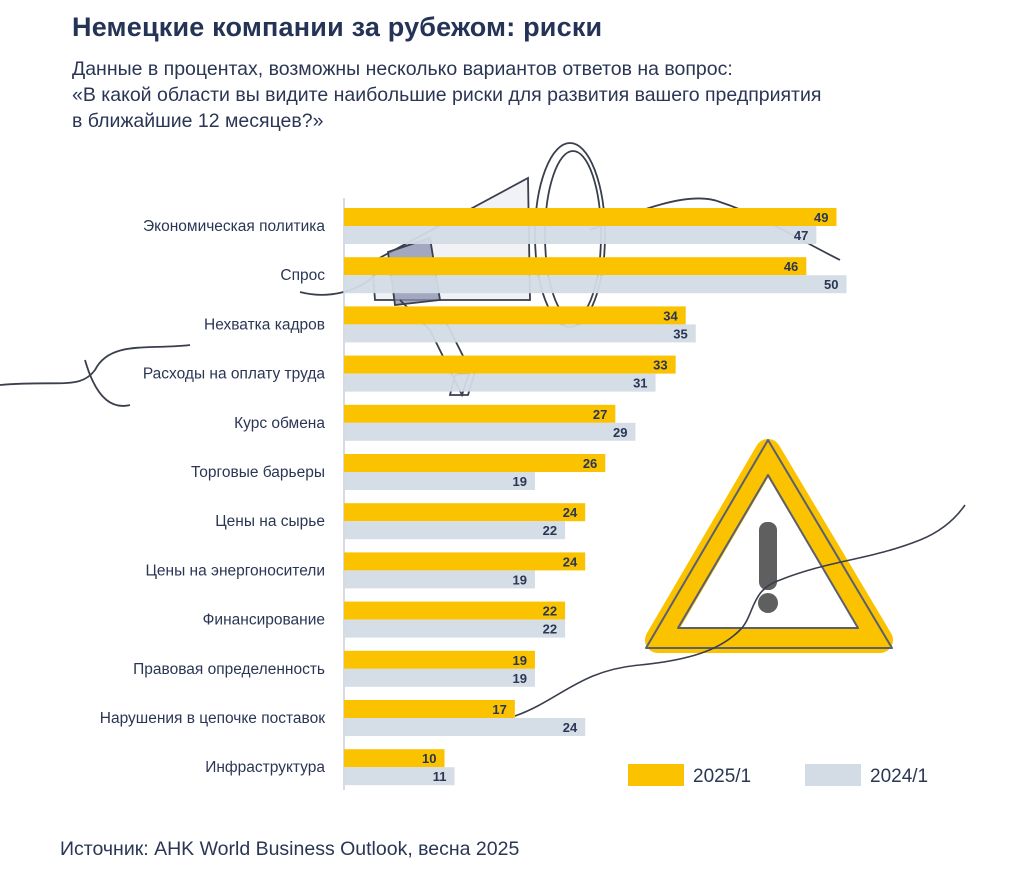 The image size is (1024, 893). I want to click on value-label-2025: 26, so click(590, 463).